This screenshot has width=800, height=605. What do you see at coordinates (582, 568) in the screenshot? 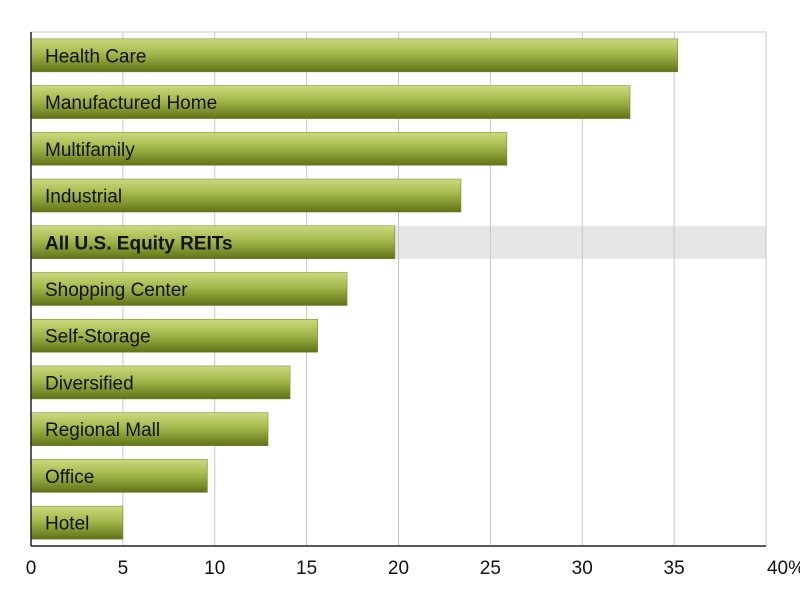
I see `x-tick-label: 30` at bounding box center [582, 568].